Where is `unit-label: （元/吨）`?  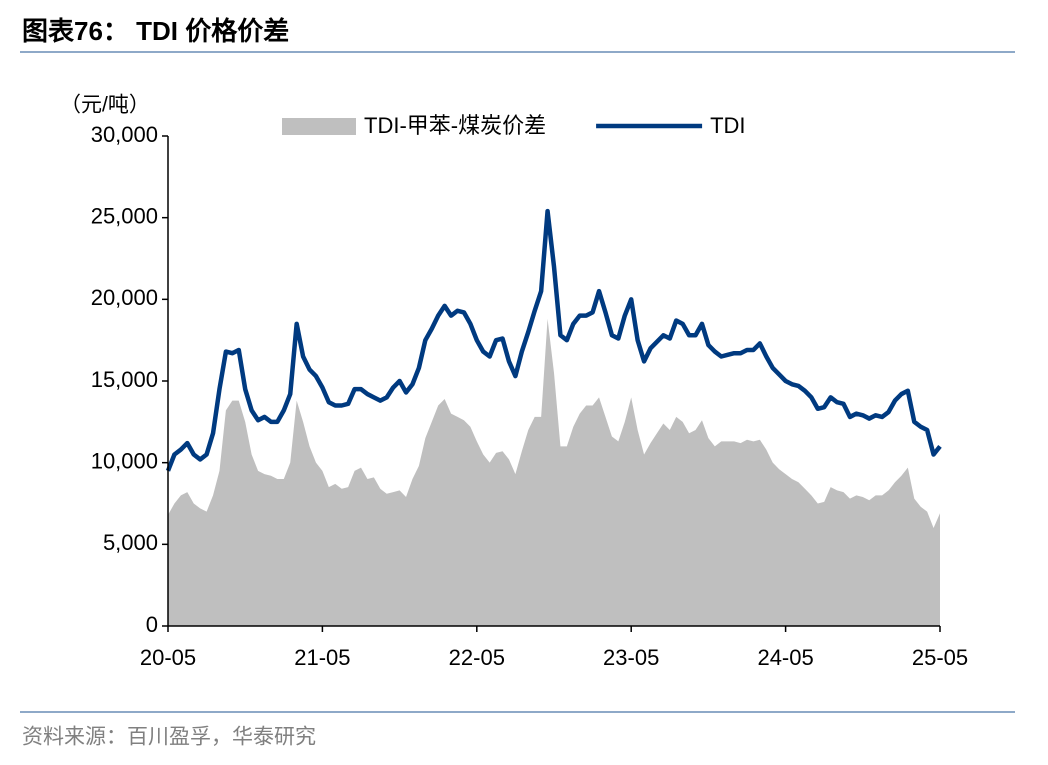
unit-label: （元/吨） is located at coordinates (105, 105).